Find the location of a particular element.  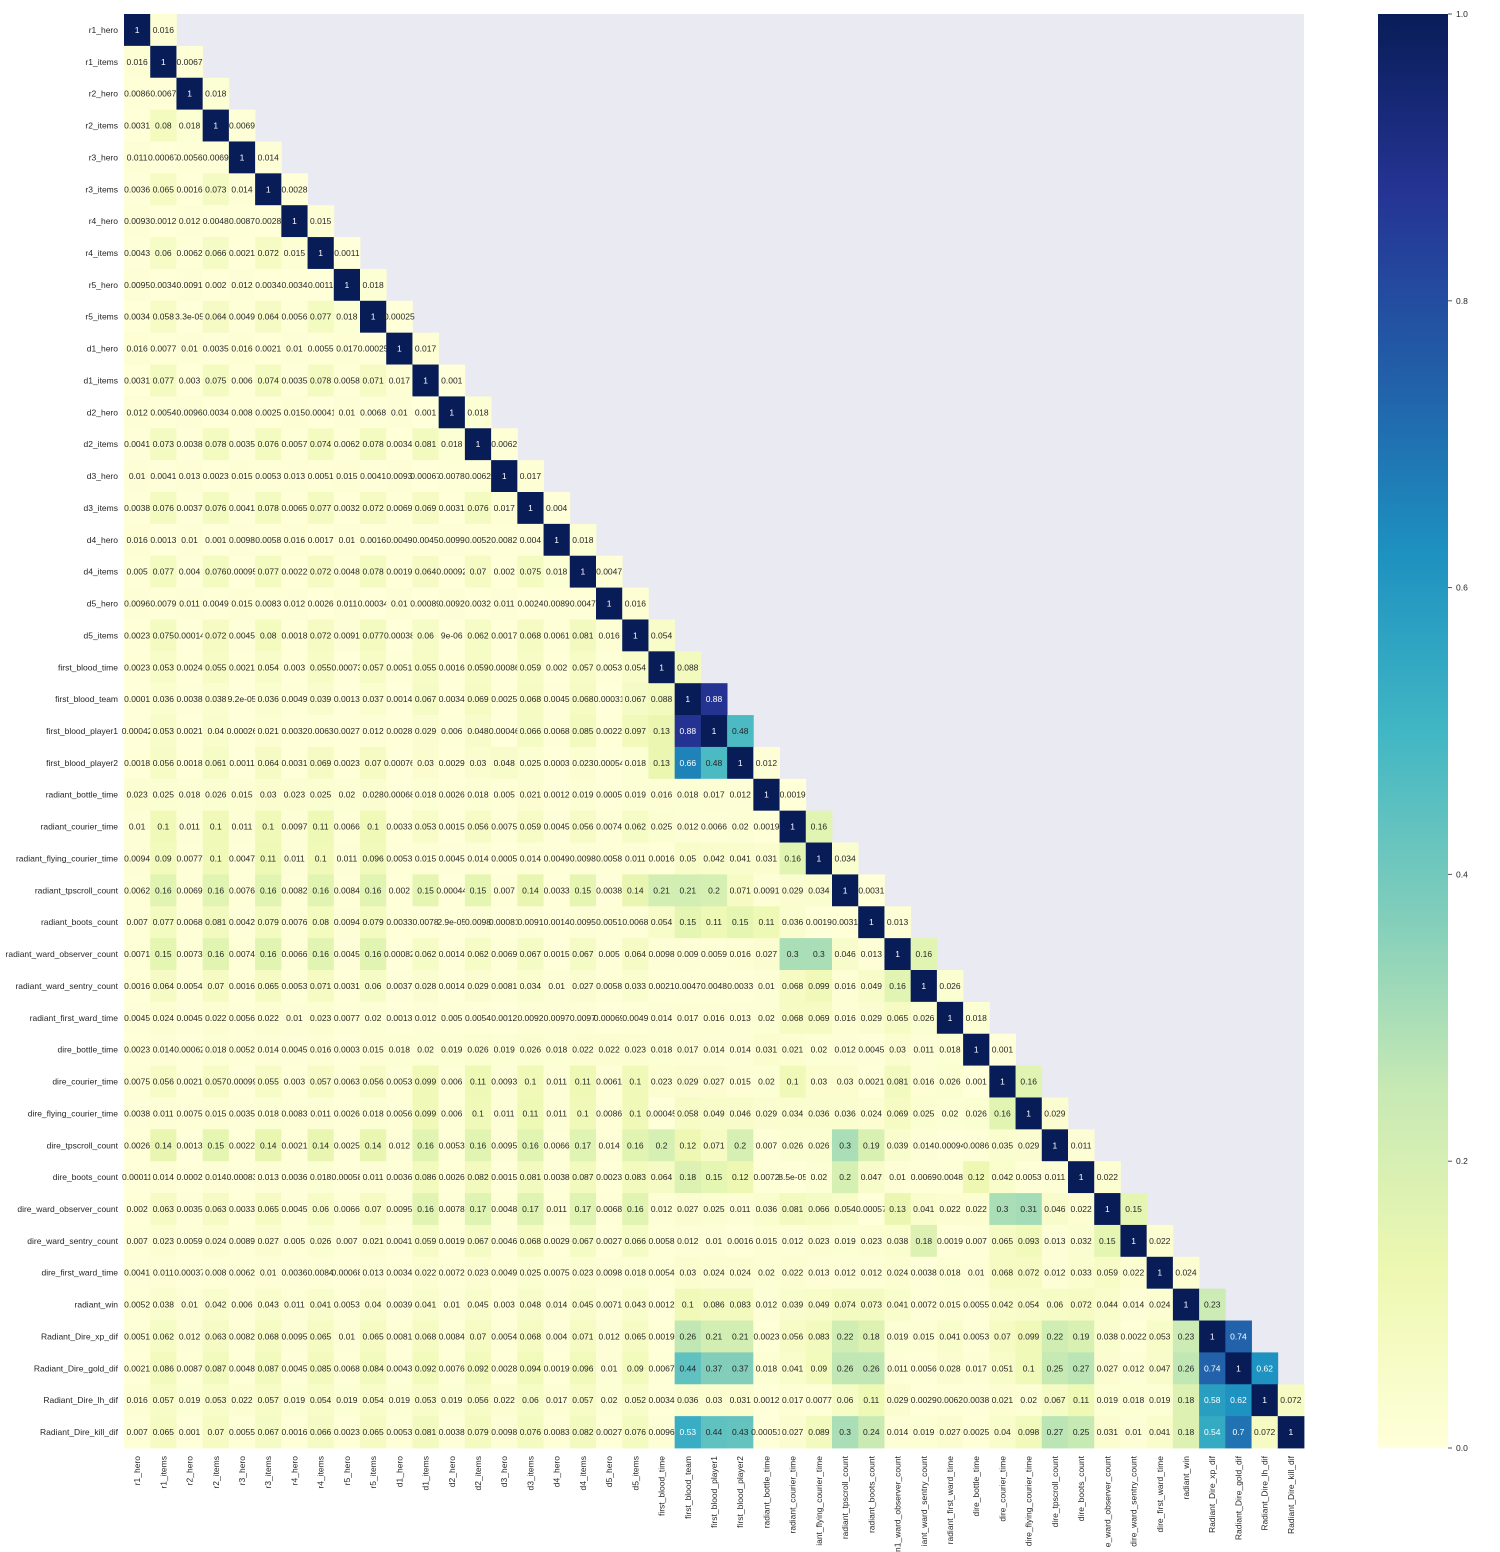

x-tick-label: d1_hero is located at coordinates (399, 1471).